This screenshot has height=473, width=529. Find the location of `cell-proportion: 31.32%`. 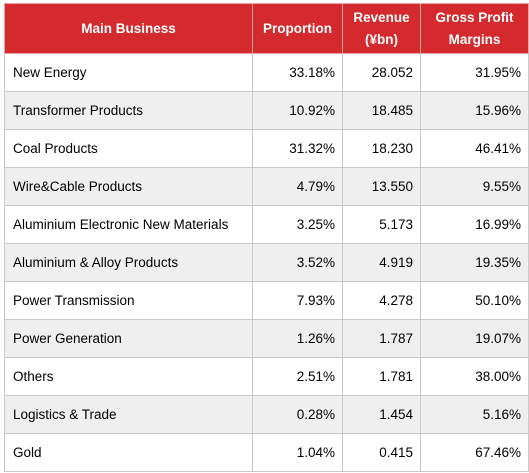

cell-proportion: 31.32% is located at coordinates (297, 148).